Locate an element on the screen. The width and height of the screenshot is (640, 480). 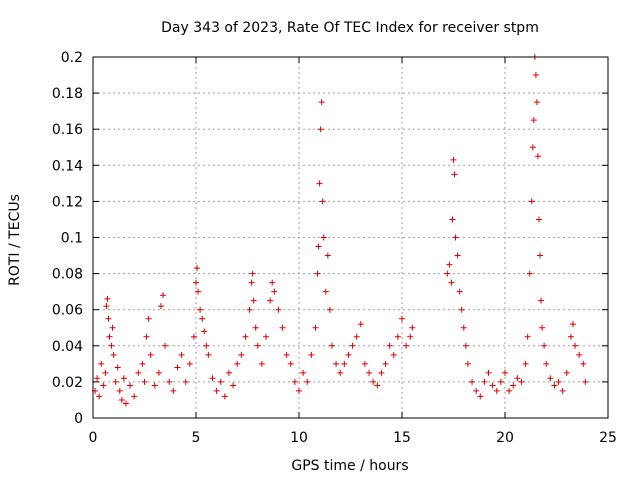
y-tick-label: 0.18 is located at coordinates (67, 94).